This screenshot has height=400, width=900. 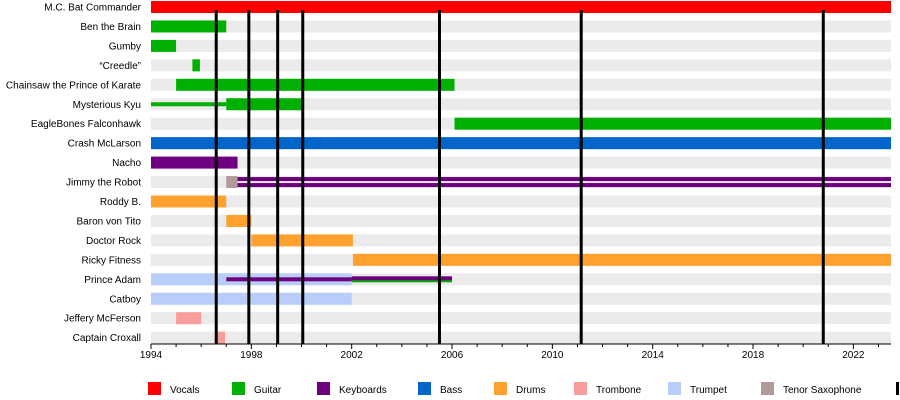 I want to click on member-name-jimmy-the-robot: Jimmy the Robot, so click(x=103, y=183).